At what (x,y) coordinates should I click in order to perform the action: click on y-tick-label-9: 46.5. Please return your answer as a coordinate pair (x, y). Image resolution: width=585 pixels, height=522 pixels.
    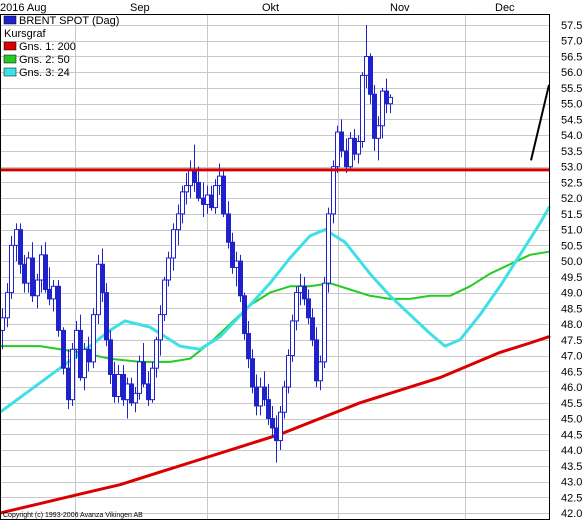
    Looking at the image, I should click on (571, 372).